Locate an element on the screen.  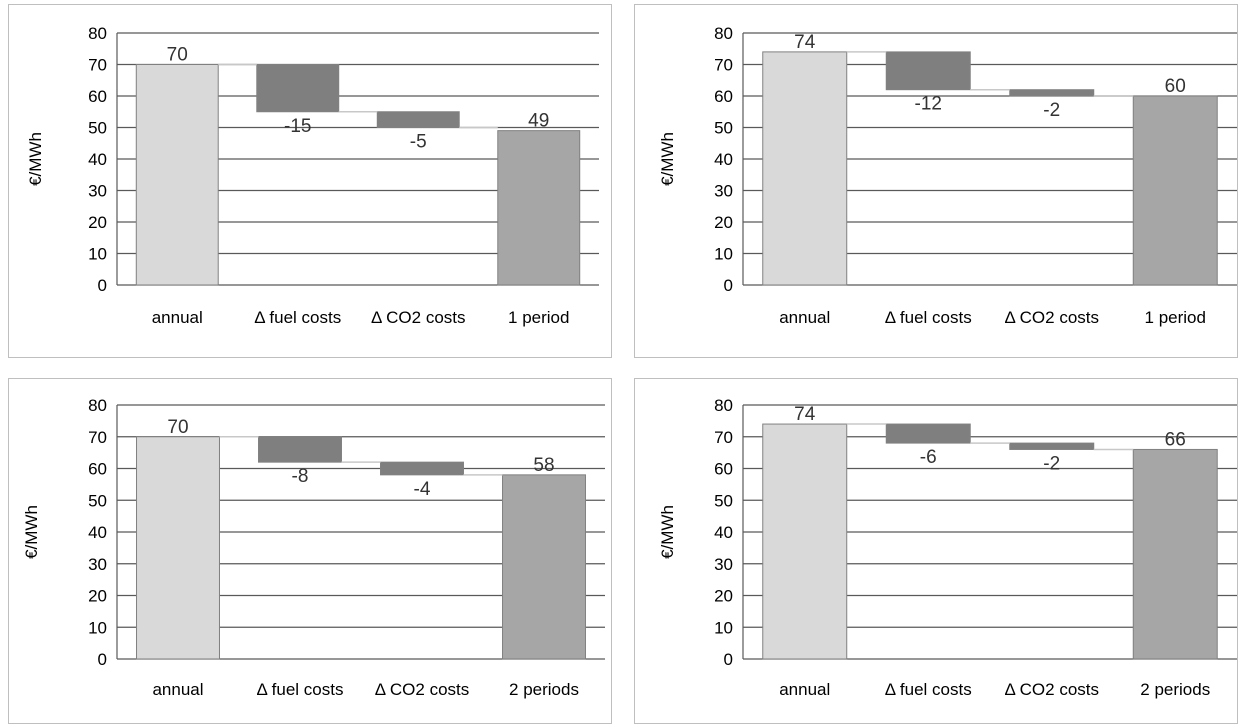
data-label: -6 is located at coordinates (928, 457).